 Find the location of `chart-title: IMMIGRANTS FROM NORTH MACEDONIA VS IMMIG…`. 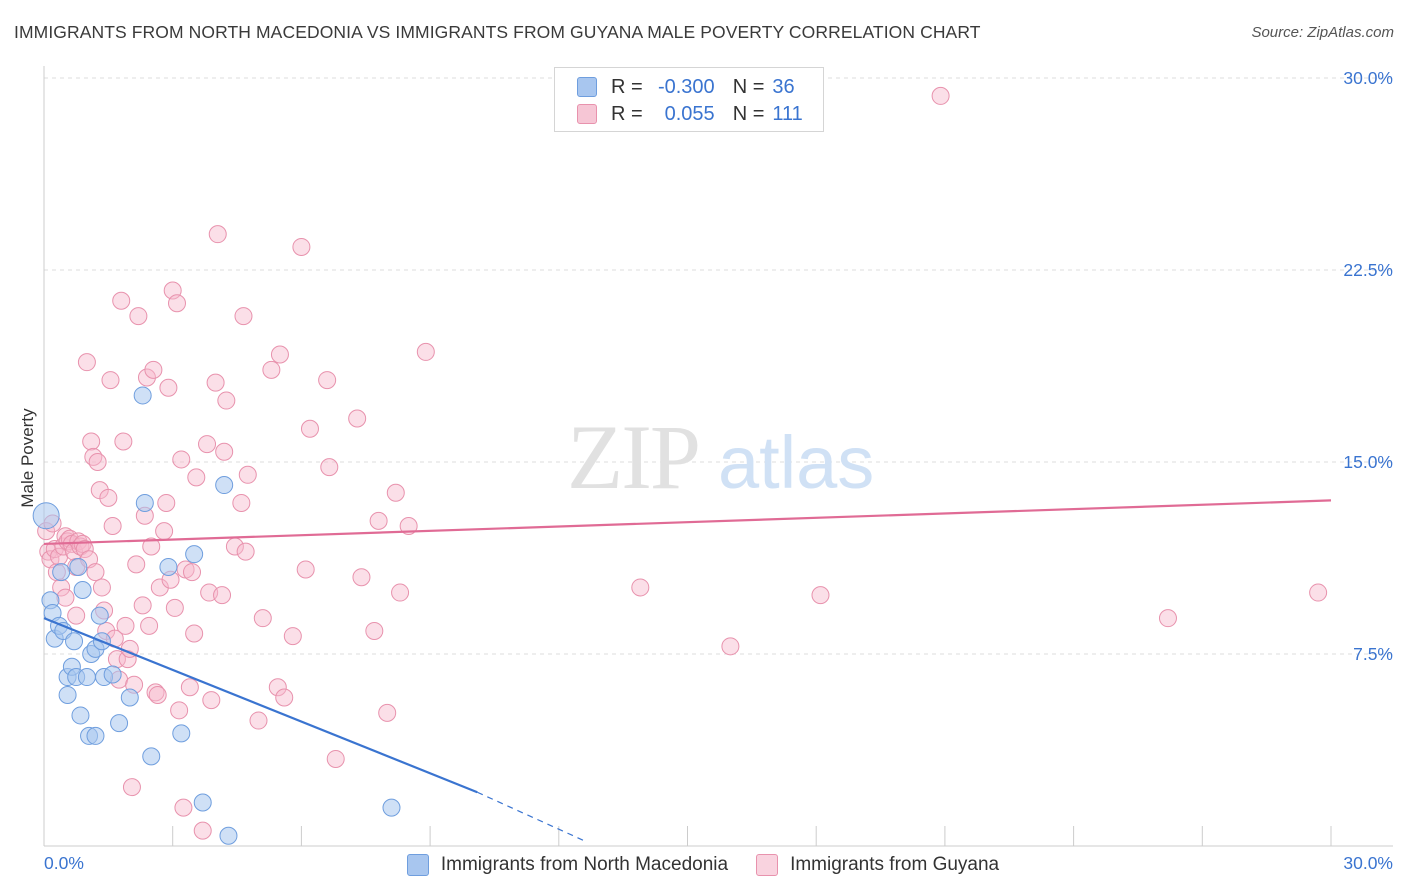

chart-title: IMMIGRANTS FROM NORTH MACEDONIA VS IMMIG… is located at coordinates (497, 32).